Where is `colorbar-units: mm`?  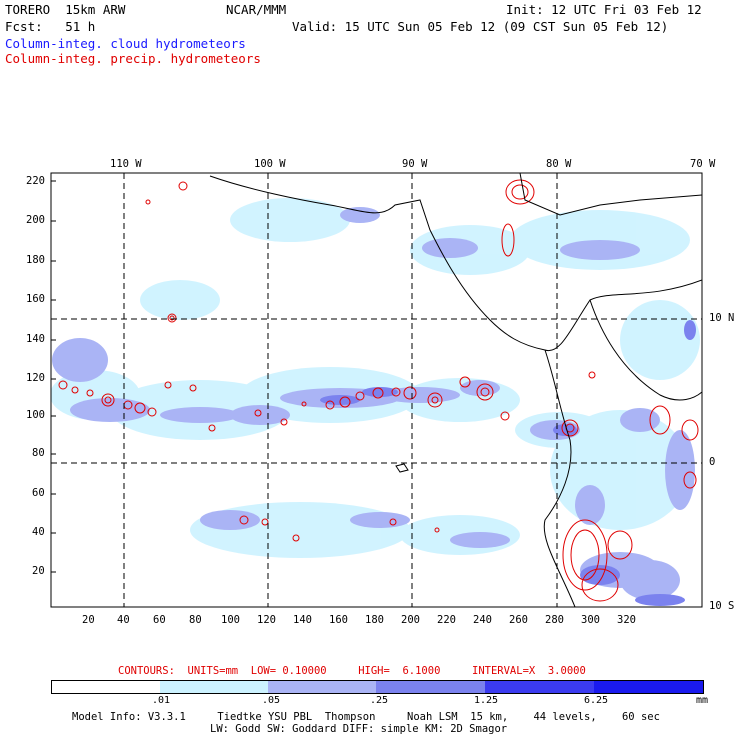
colorbar-units: mm is located at coordinates (702, 700).